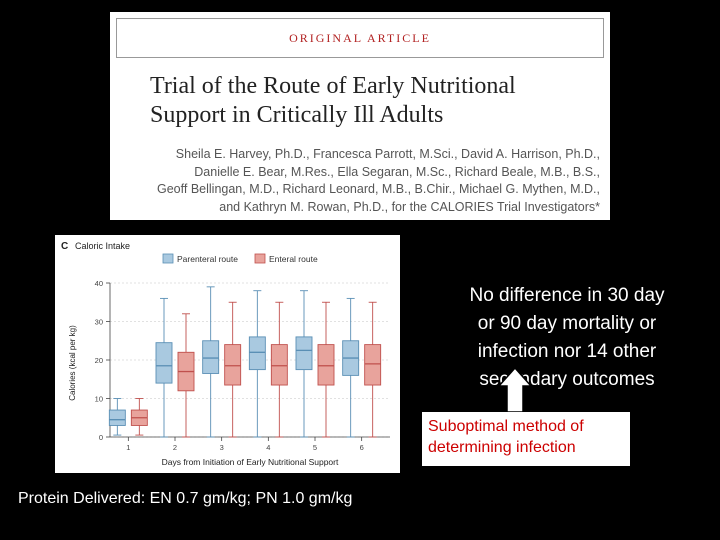  I want to click on up-arrow-icon, so click(515, 389).